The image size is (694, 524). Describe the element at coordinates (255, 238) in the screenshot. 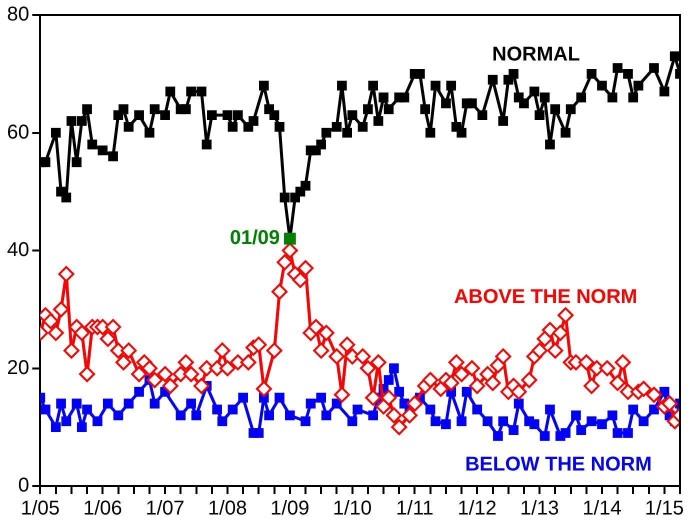

I see `annotation: 01/09` at that location.